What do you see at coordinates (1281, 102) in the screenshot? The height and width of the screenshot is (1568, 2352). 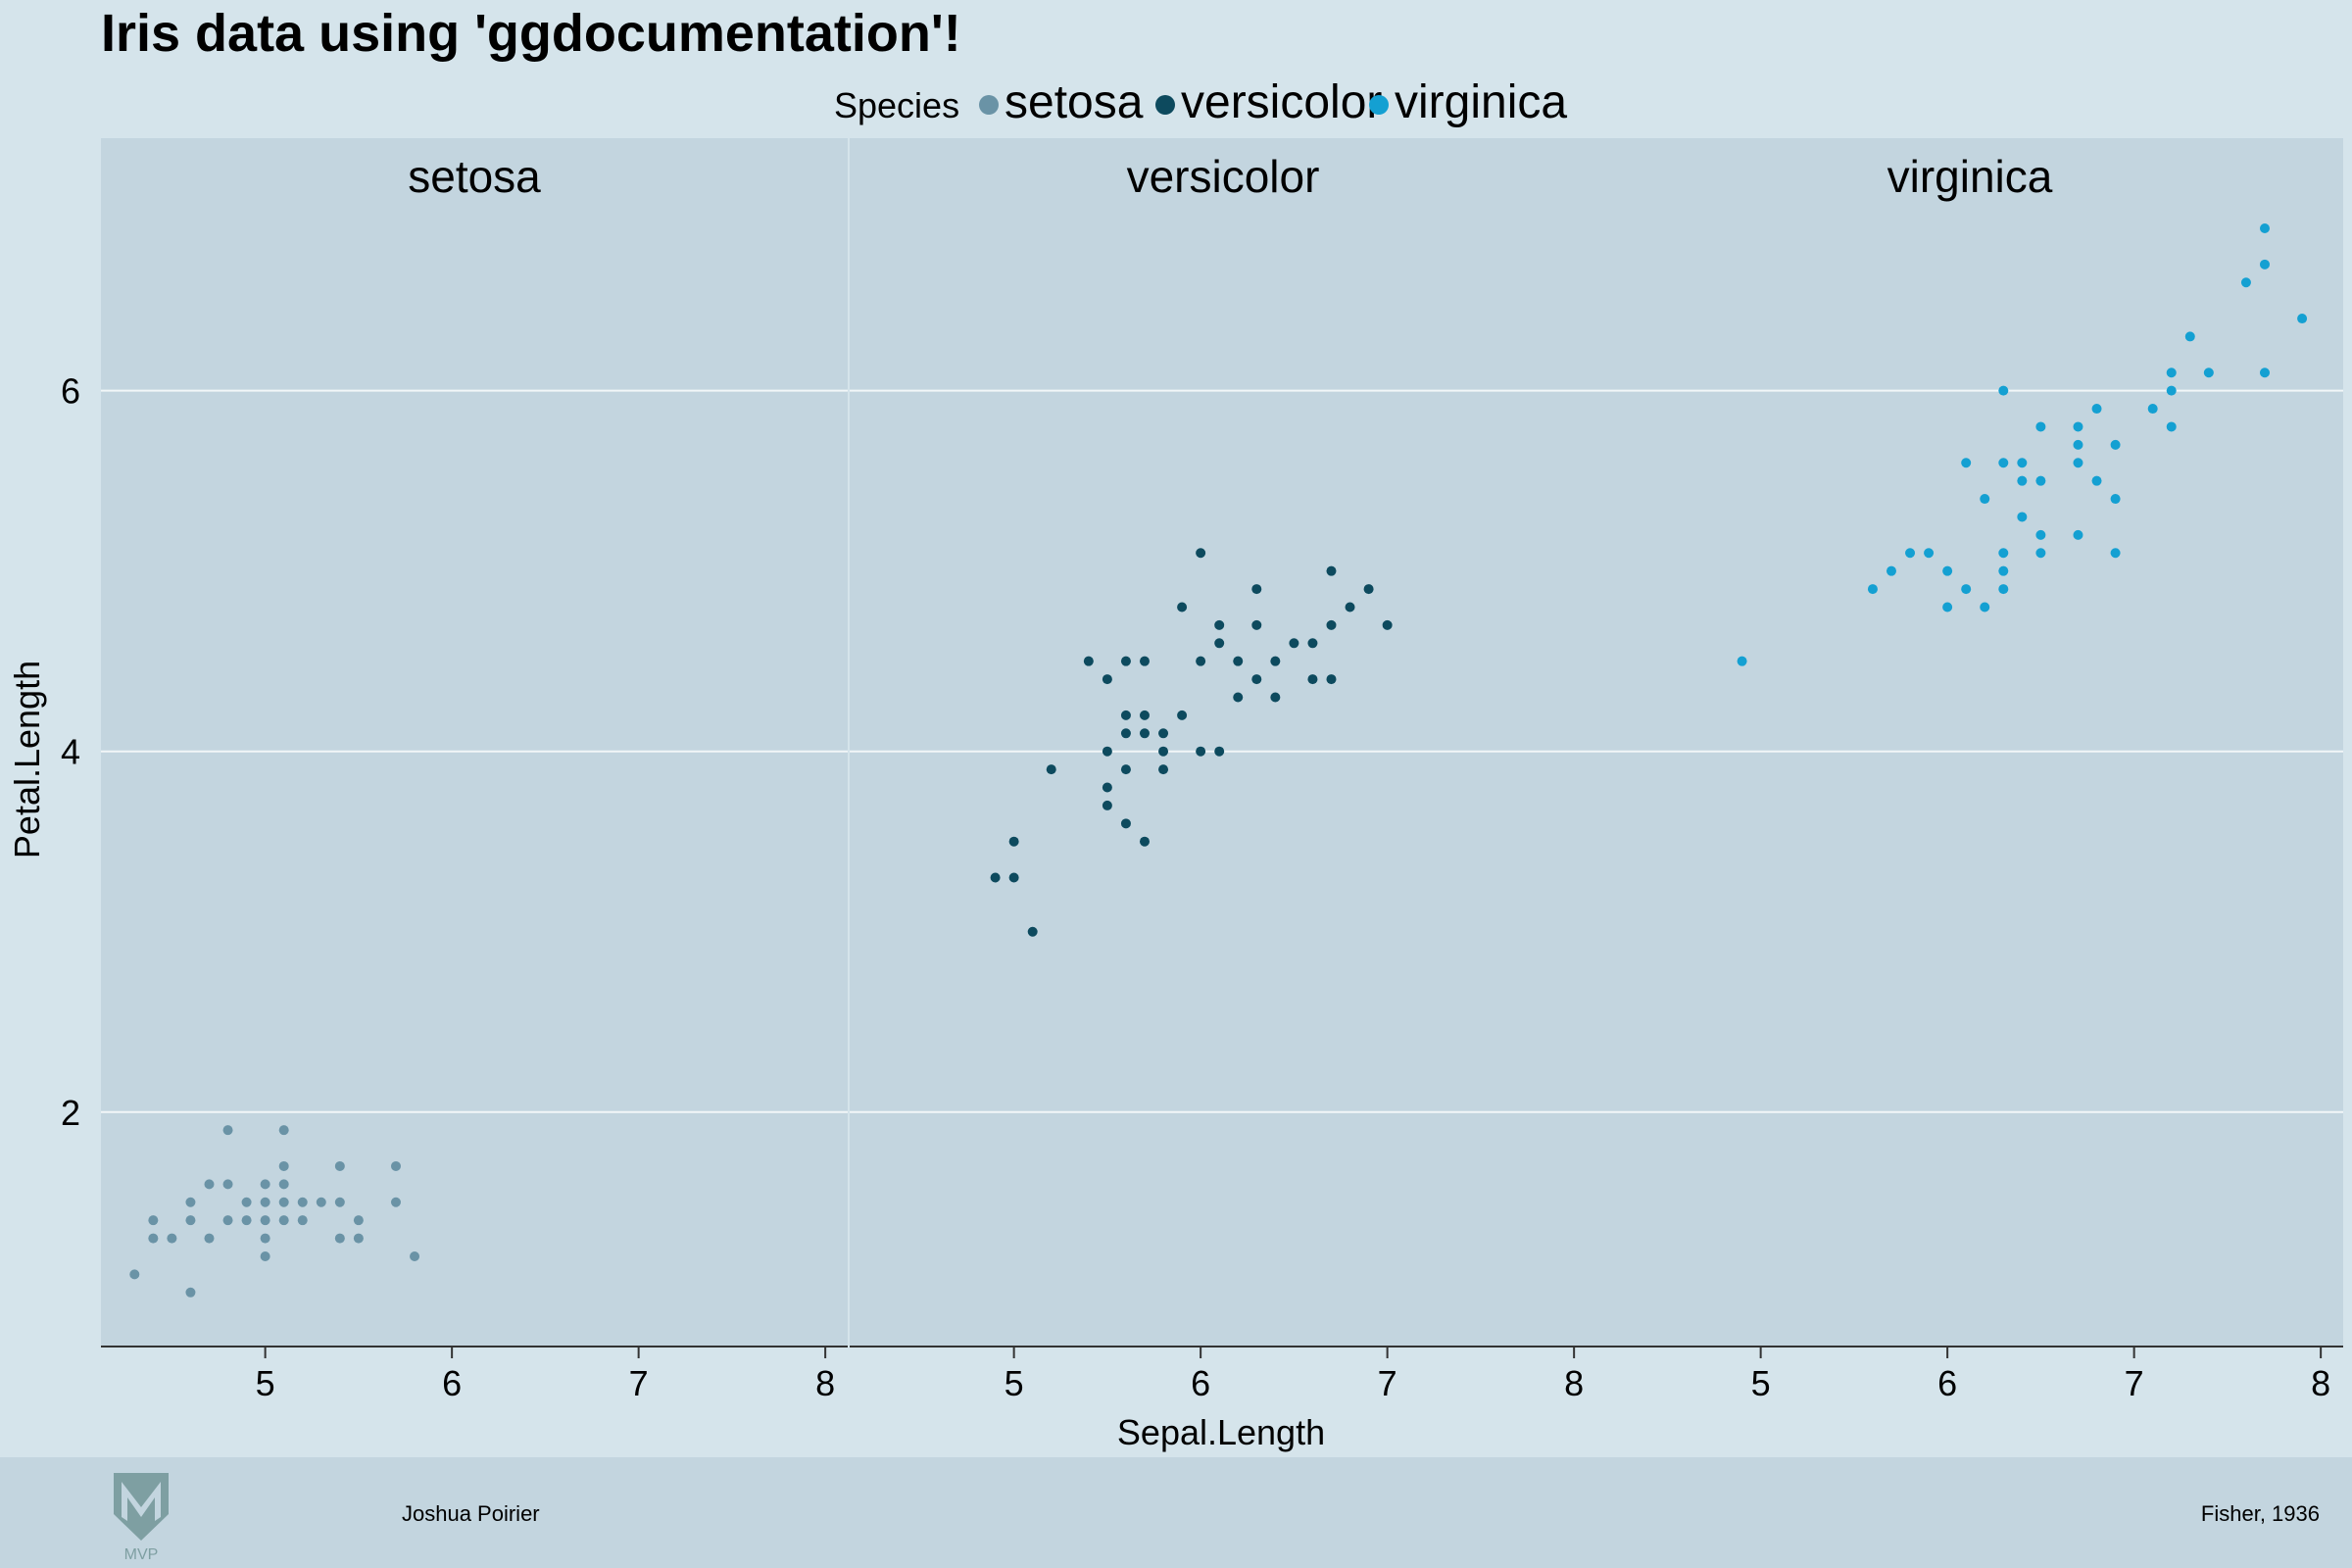 I see `legend-label-versicolor: versicolor` at bounding box center [1281, 102].